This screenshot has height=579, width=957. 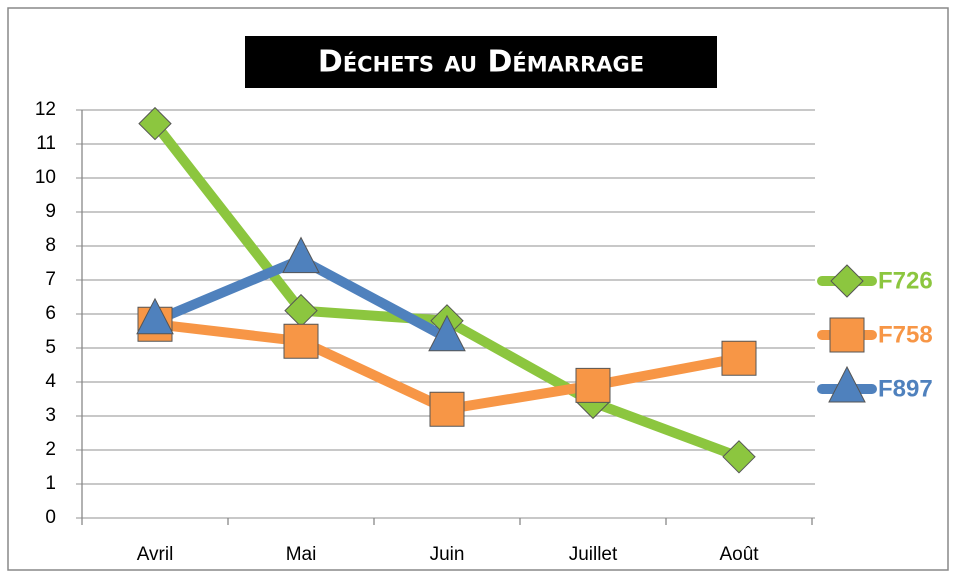 I want to click on title-box, so click(x=481, y=62).